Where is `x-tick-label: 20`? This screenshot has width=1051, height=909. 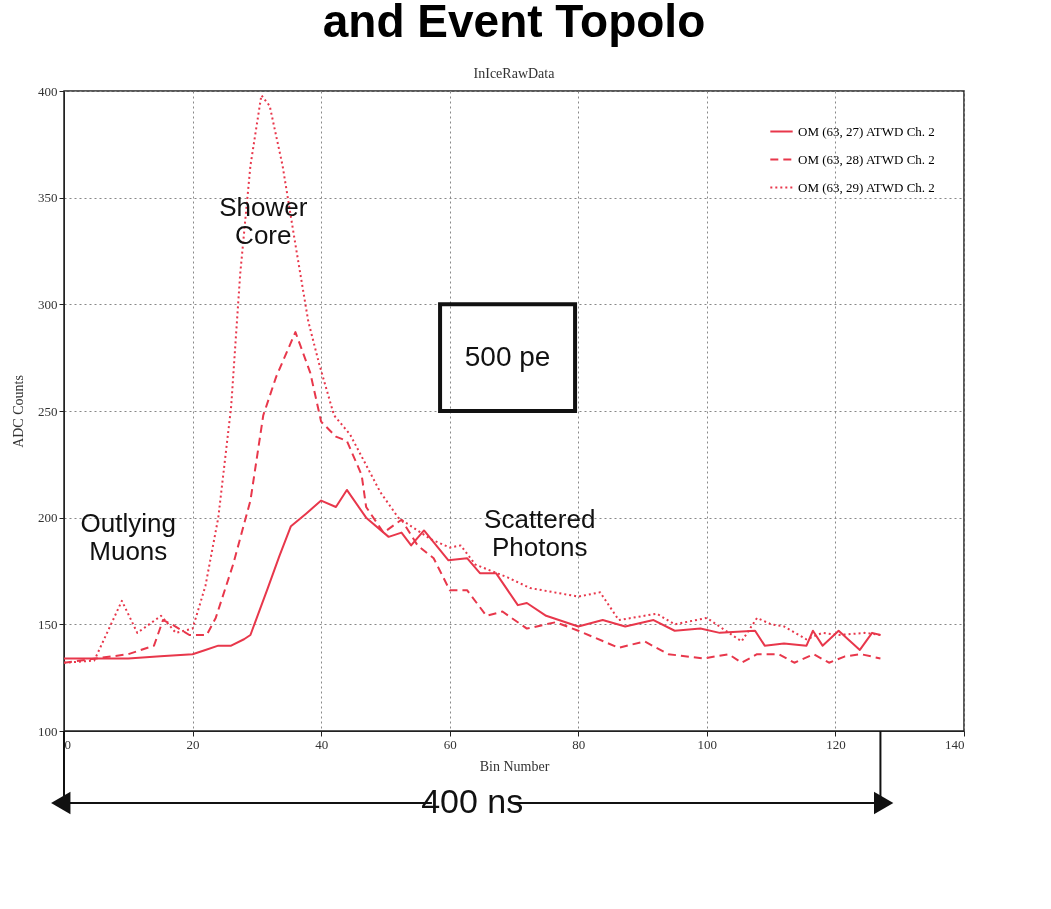 x-tick-label: 20 is located at coordinates (193, 744).